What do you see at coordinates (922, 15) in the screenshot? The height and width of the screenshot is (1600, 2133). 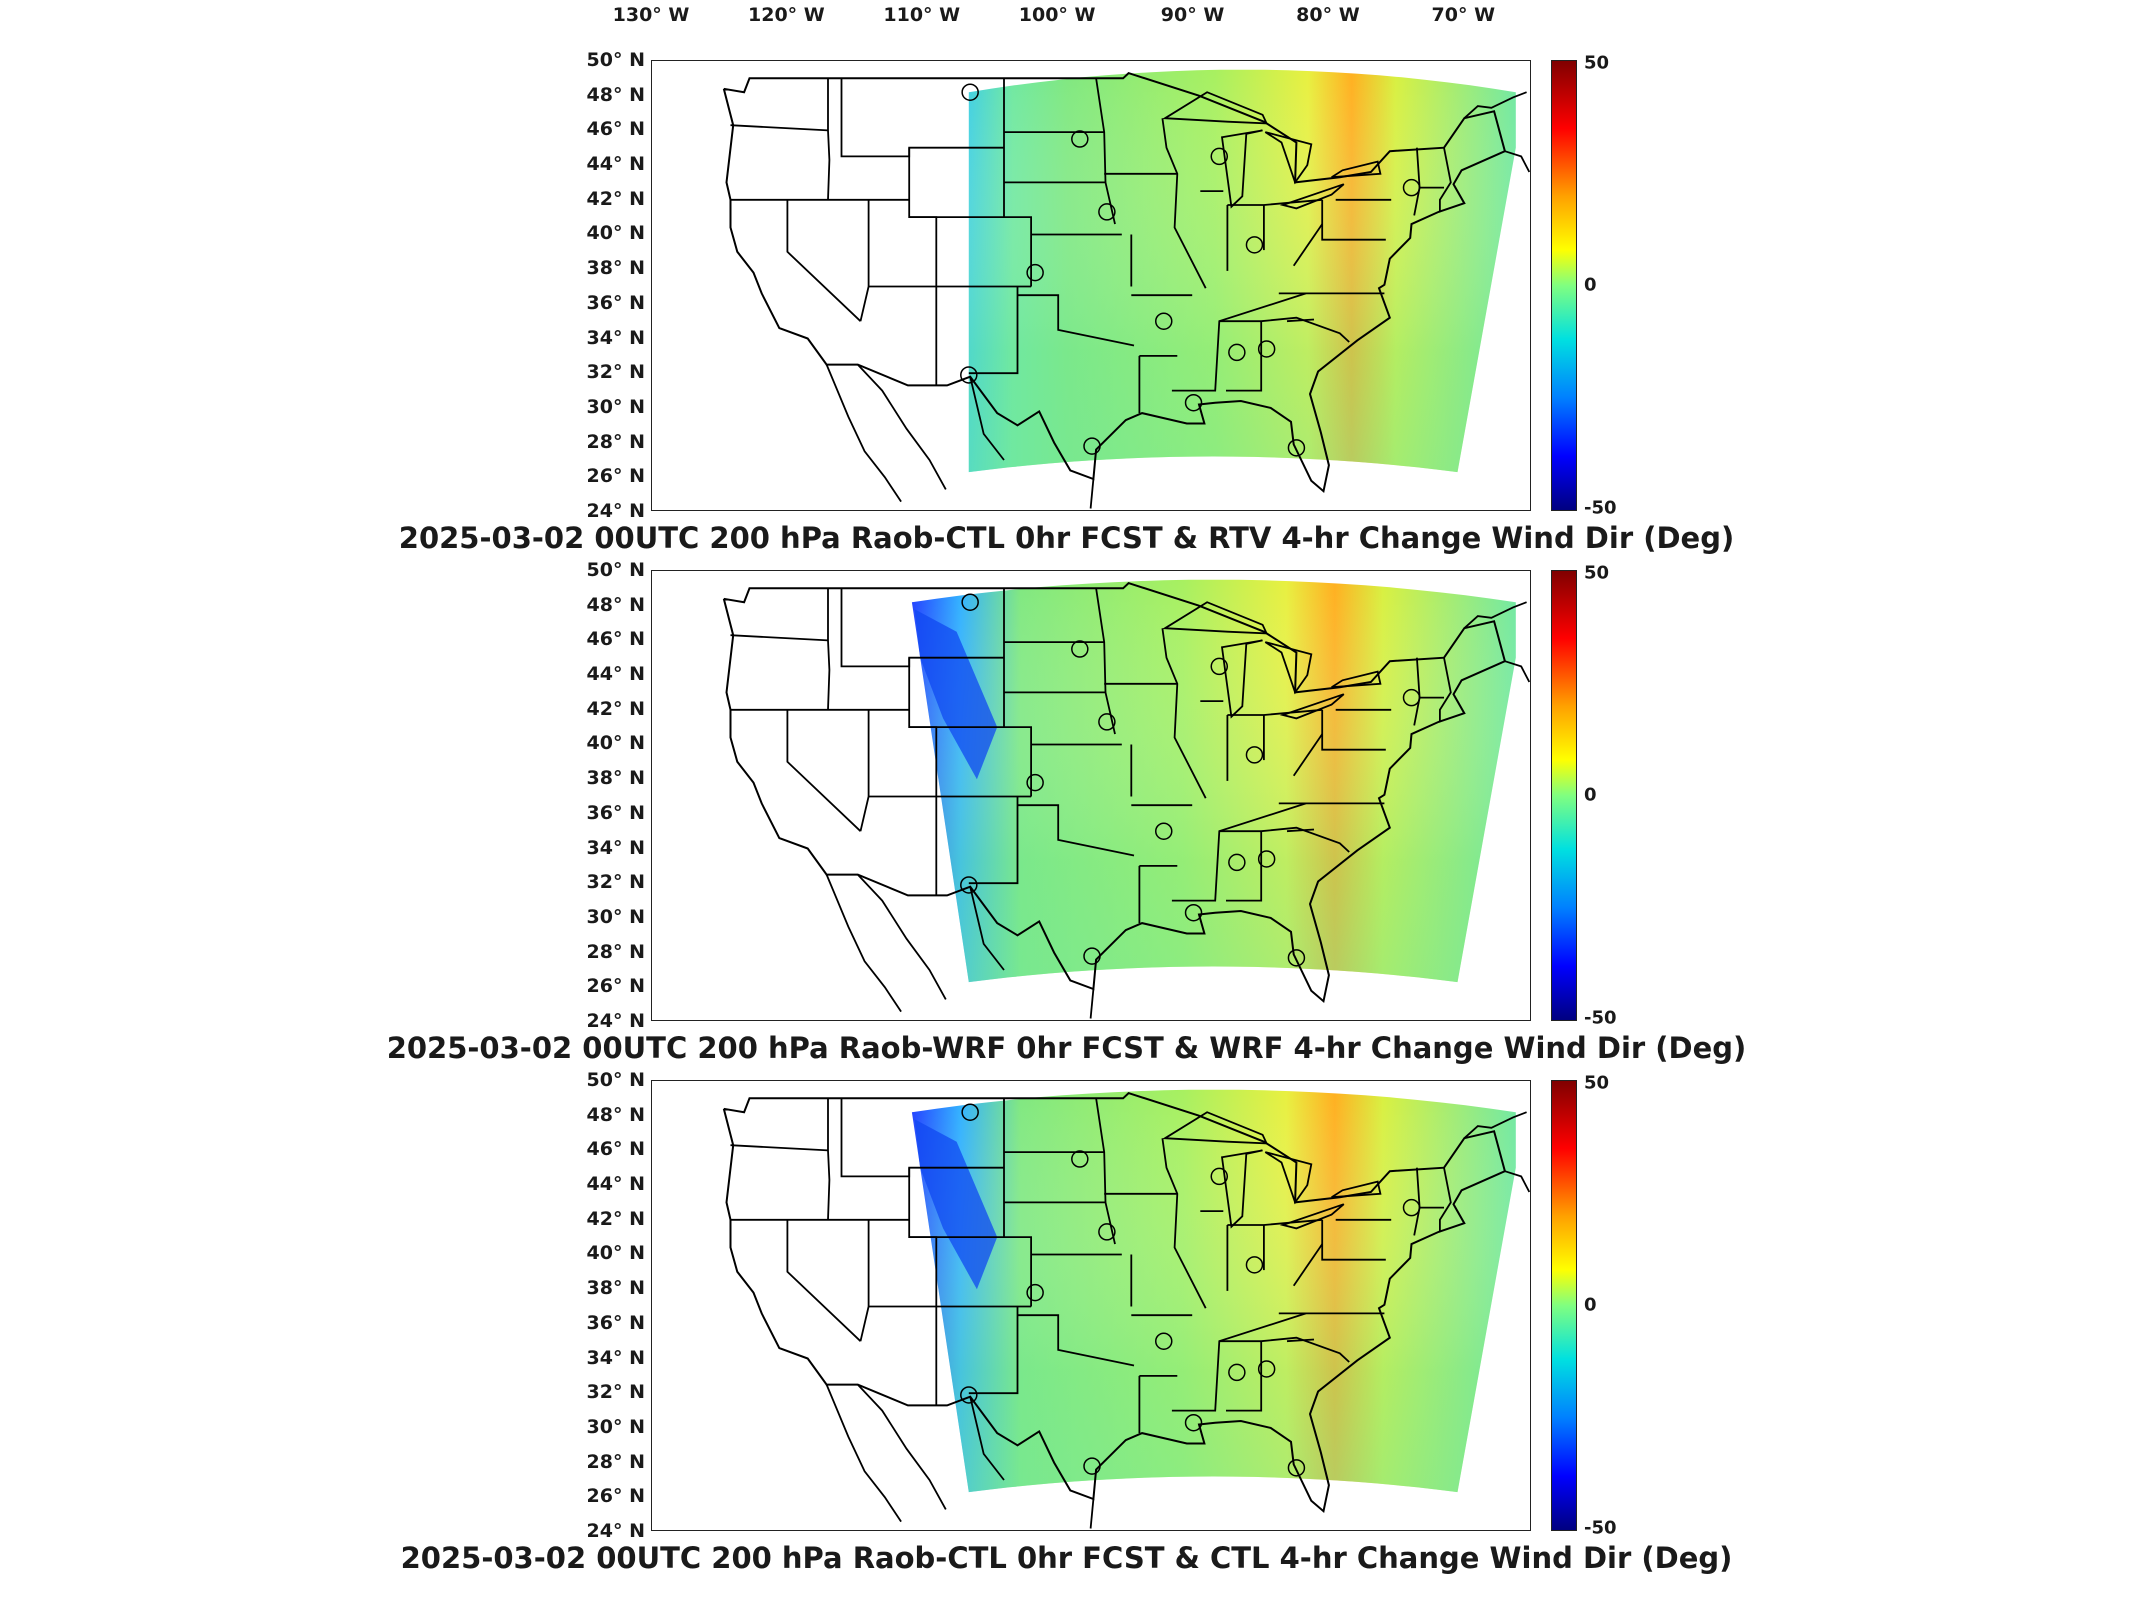 I see `lon-label: 110° W` at bounding box center [922, 15].